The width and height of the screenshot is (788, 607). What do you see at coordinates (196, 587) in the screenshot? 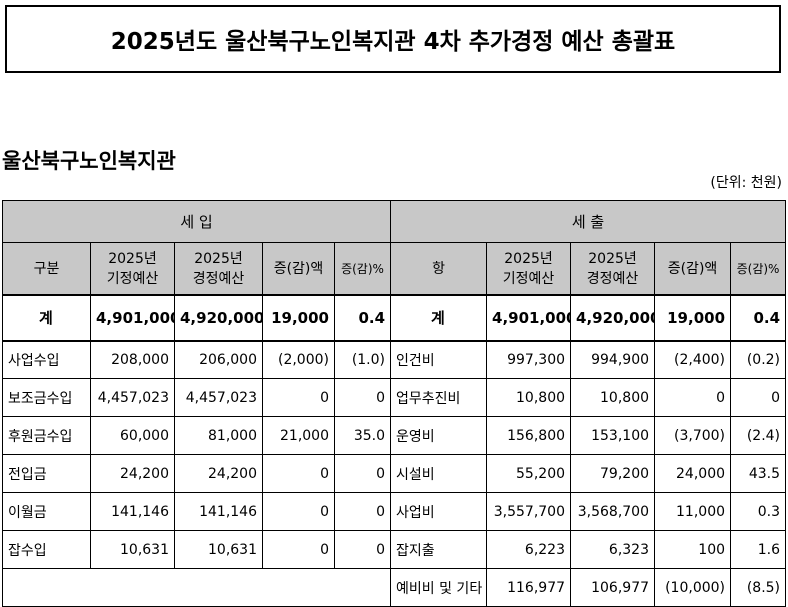
I see `income-item-empty` at bounding box center [196, 587].